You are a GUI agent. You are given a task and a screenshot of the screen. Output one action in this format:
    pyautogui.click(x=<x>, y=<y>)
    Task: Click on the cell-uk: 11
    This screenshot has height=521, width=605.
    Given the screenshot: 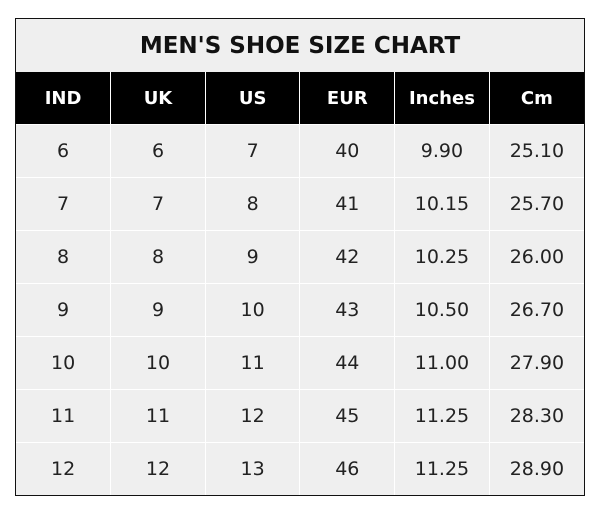 What is the action you would take?
    pyautogui.click(x=158, y=416)
    